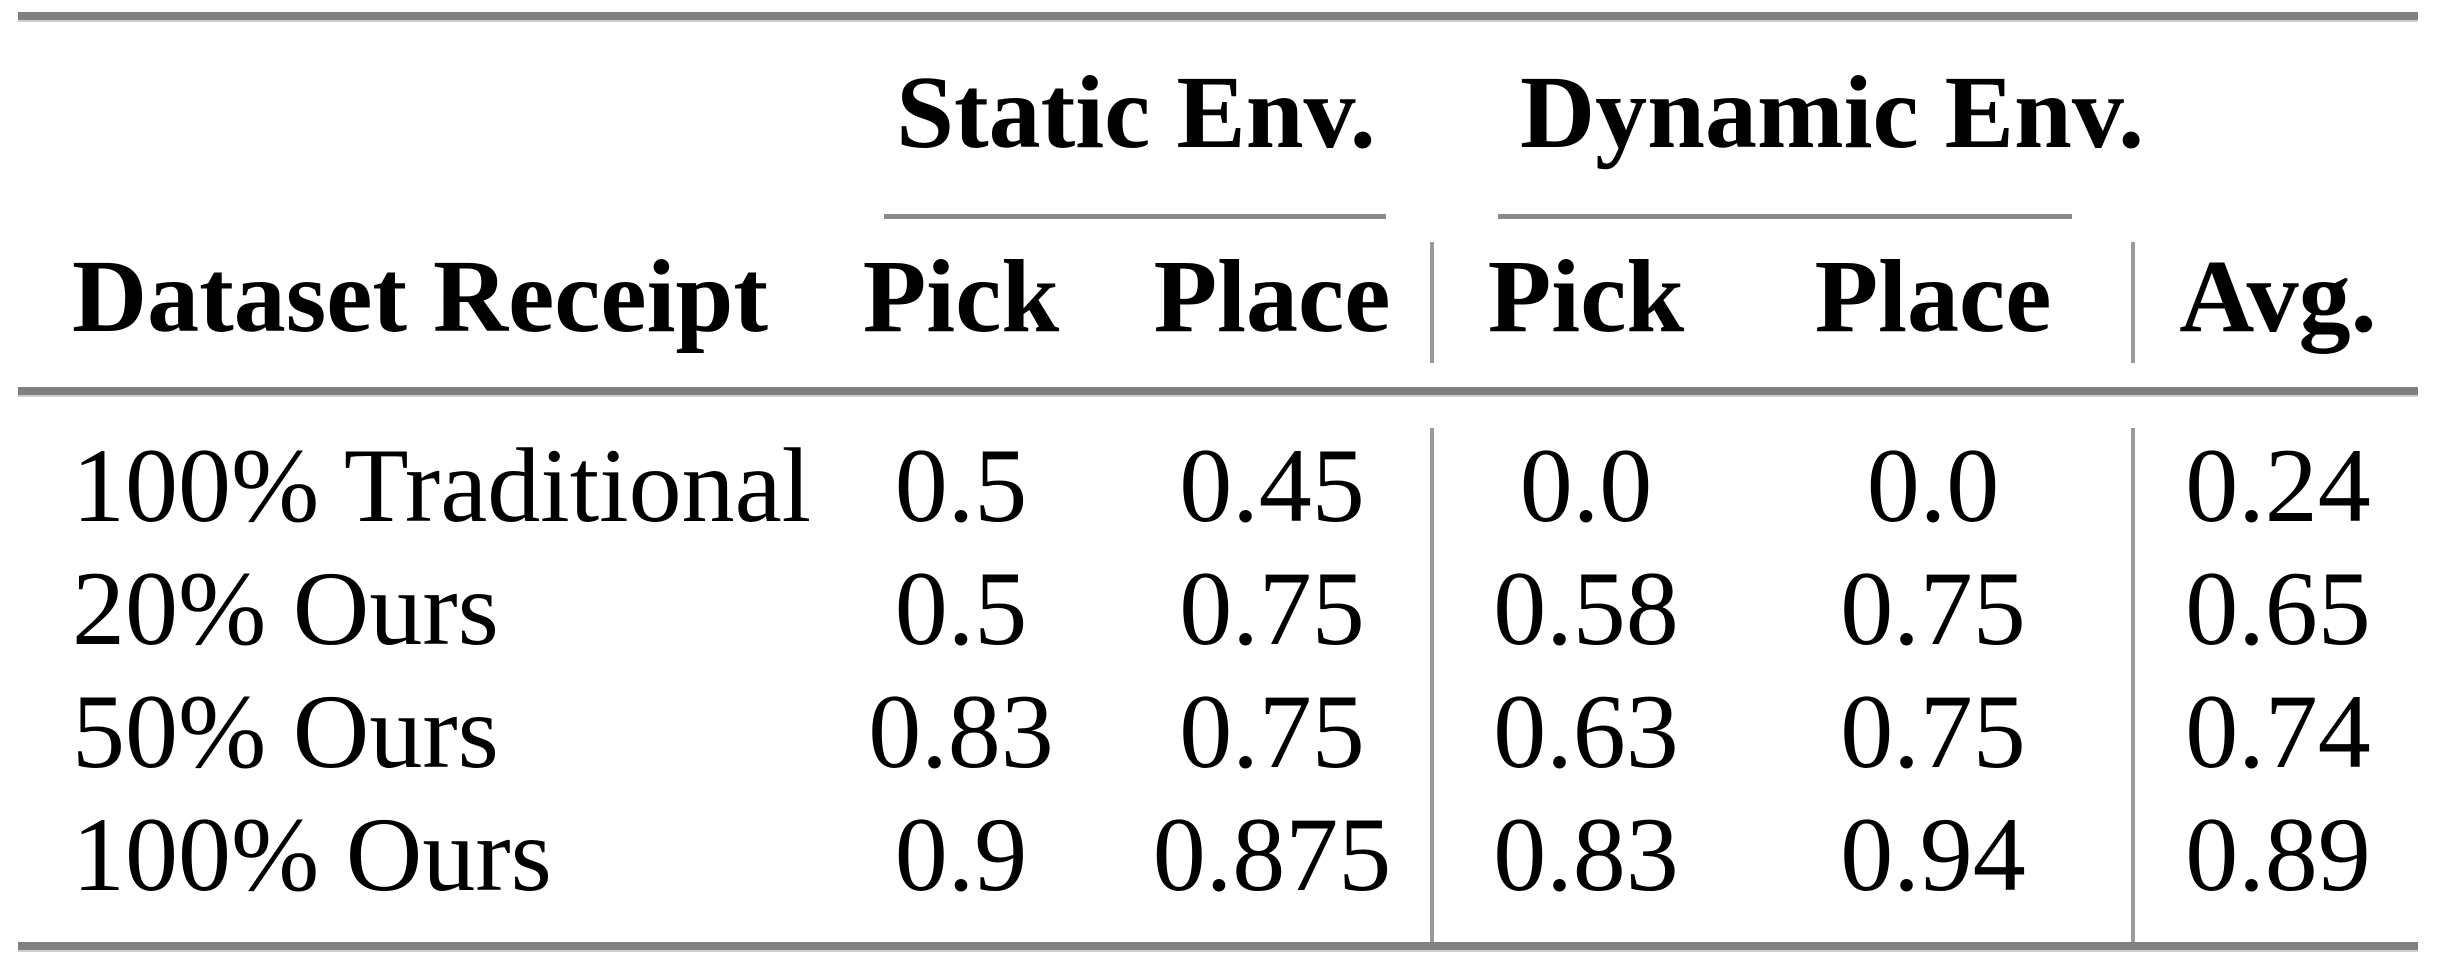  What do you see at coordinates (1218, 17) in the screenshot?
I see `table-toprule` at bounding box center [1218, 17].